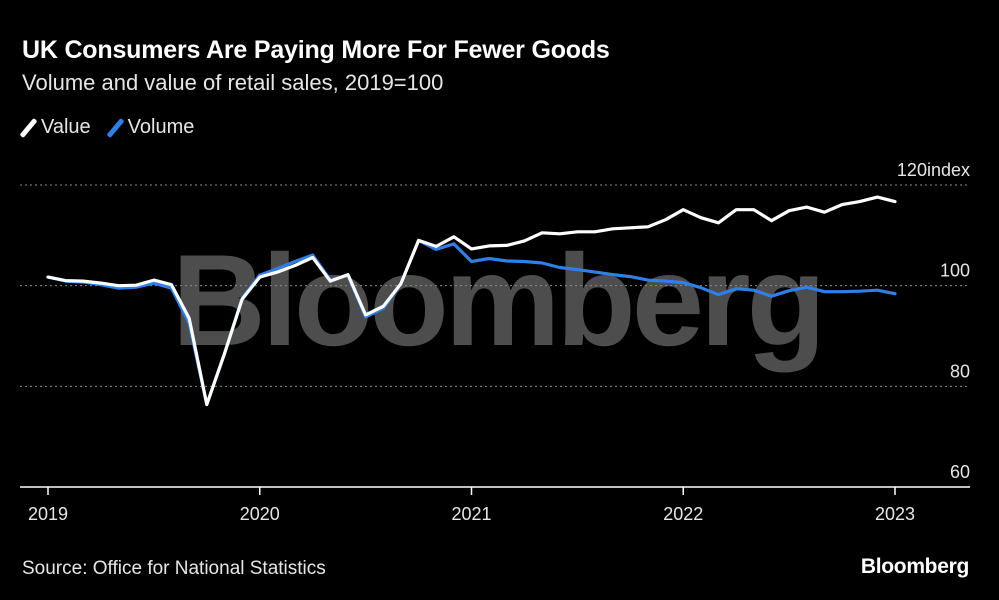  What do you see at coordinates (471, 514) in the screenshot?
I see `x-tick-label: 2021` at bounding box center [471, 514].